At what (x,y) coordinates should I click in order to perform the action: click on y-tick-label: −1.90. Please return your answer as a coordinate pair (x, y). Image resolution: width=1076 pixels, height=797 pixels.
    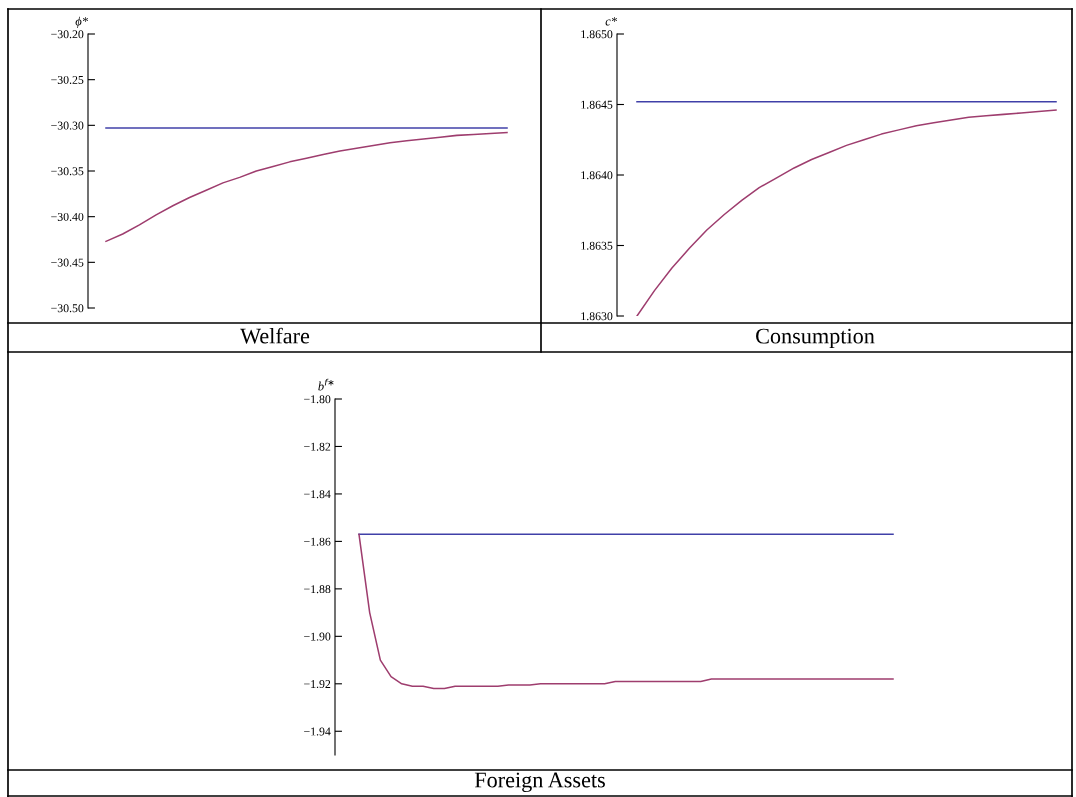
    Looking at the image, I should click on (317, 636).